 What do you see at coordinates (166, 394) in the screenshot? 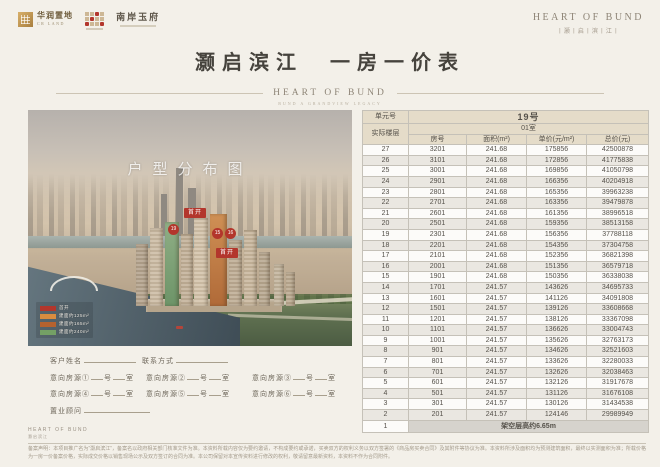
I see `intent-label: 意向房源⑤` at bounding box center [166, 394].